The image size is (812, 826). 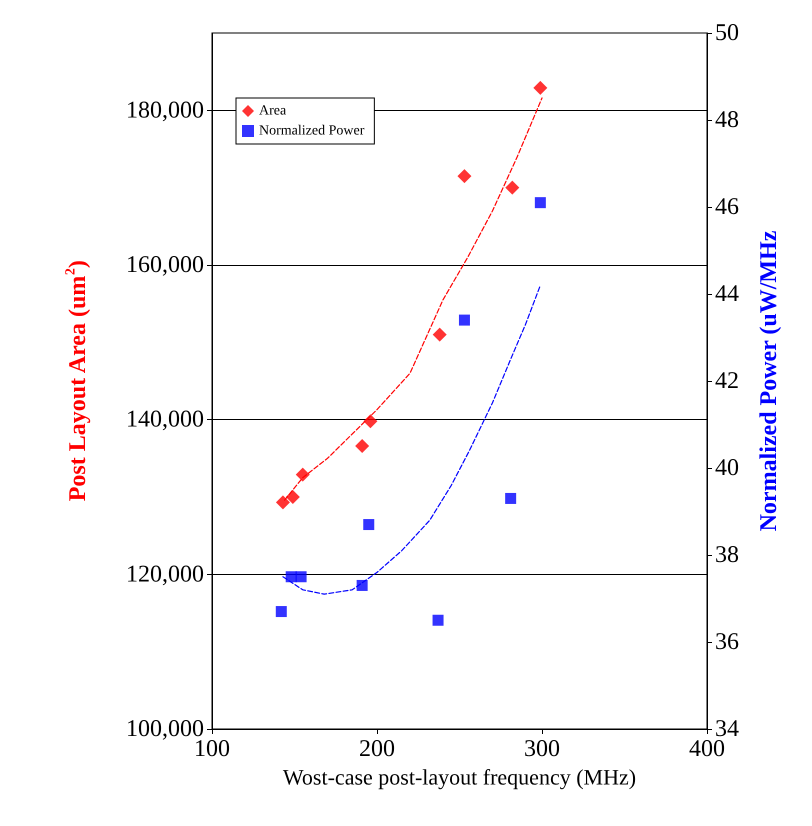 I want to click on y2-tick-label: 40, so click(x=727, y=468).